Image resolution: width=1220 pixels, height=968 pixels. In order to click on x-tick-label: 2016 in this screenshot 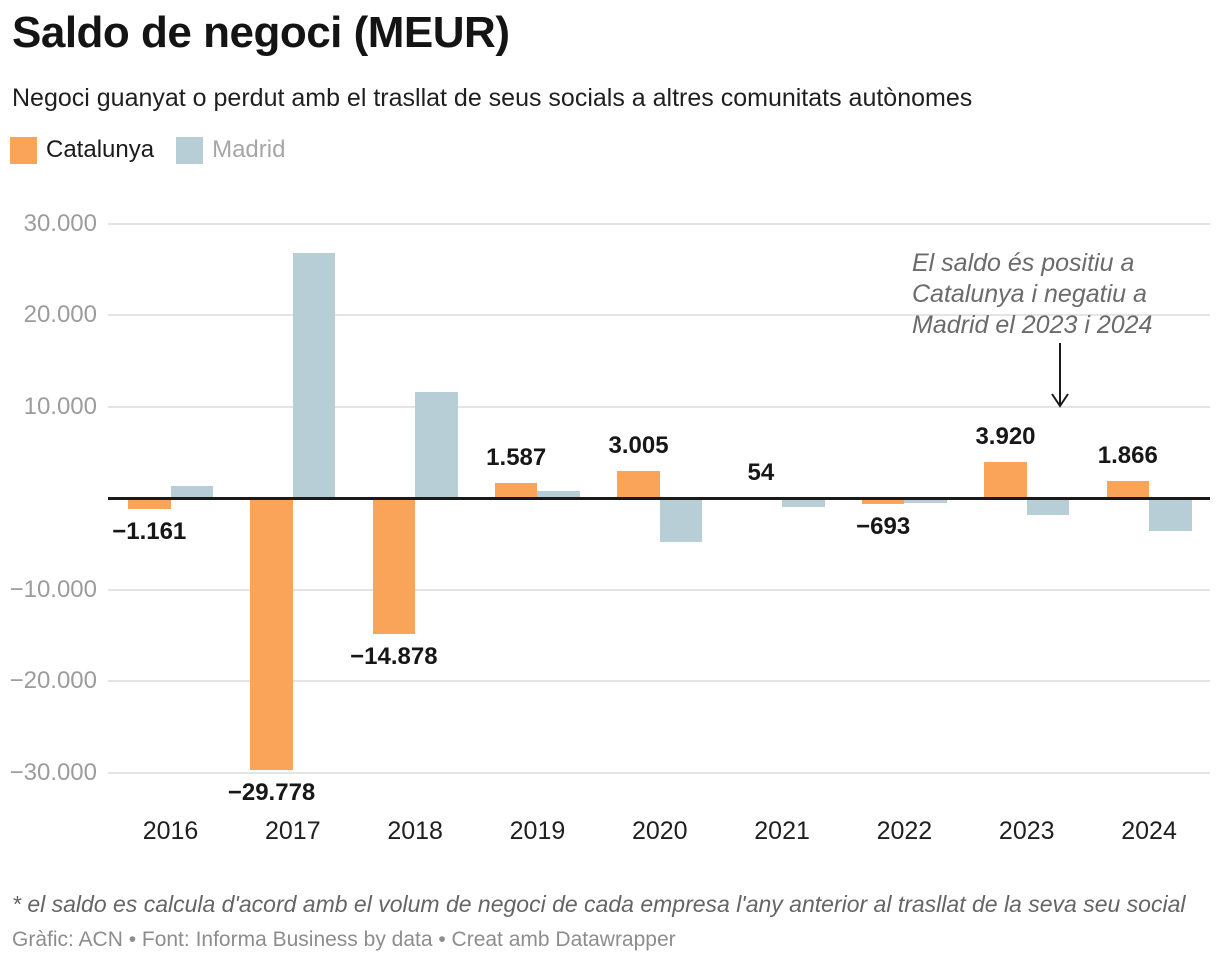, I will do `click(170, 831)`.